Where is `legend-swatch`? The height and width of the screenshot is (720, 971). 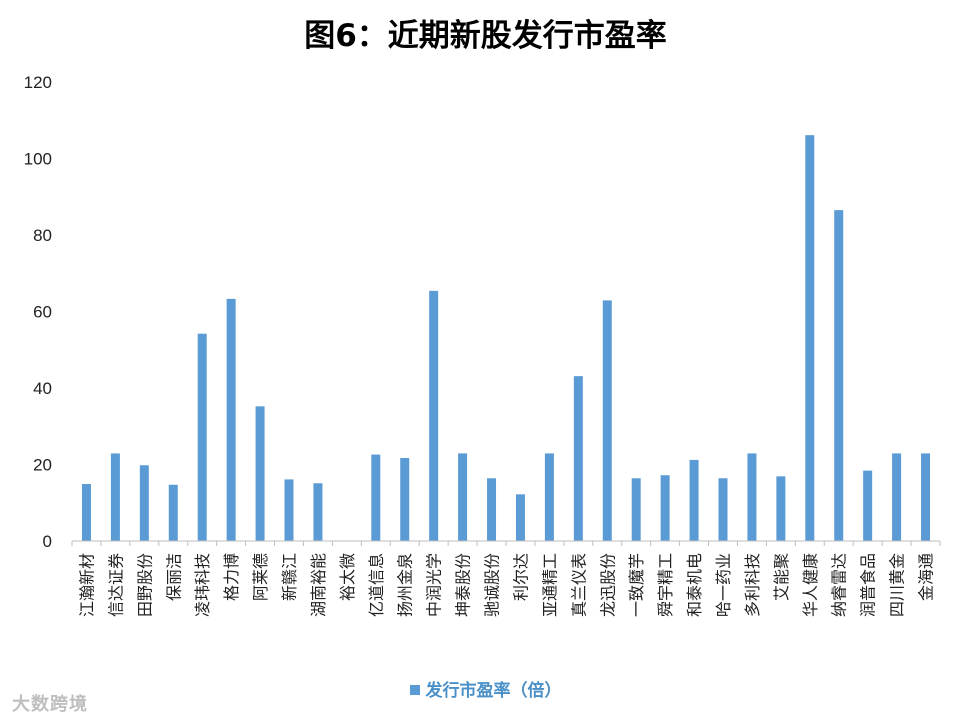
legend-swatch is located at coordinates (414, 690).